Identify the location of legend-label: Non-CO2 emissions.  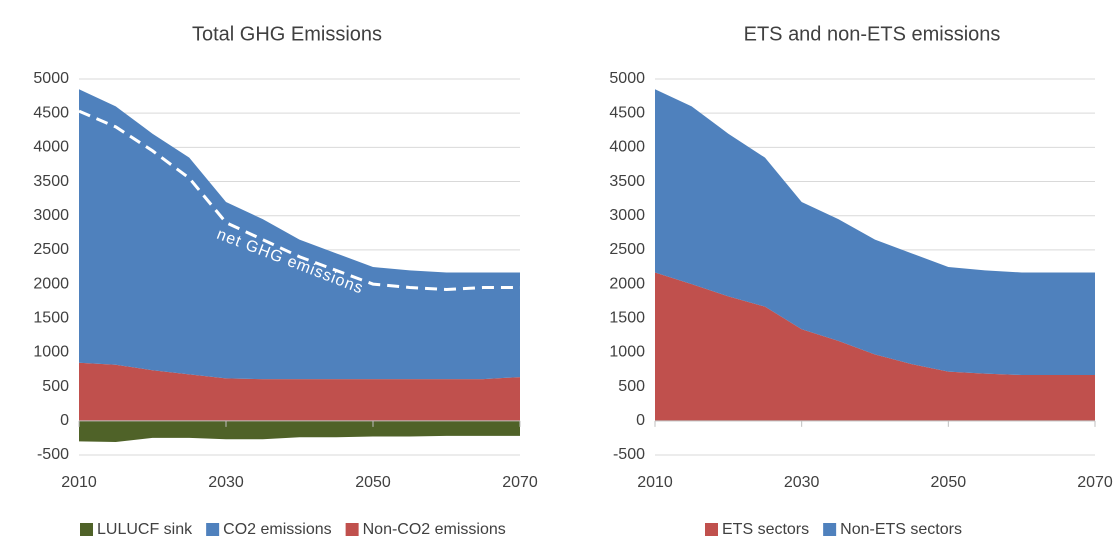
(434, 529).